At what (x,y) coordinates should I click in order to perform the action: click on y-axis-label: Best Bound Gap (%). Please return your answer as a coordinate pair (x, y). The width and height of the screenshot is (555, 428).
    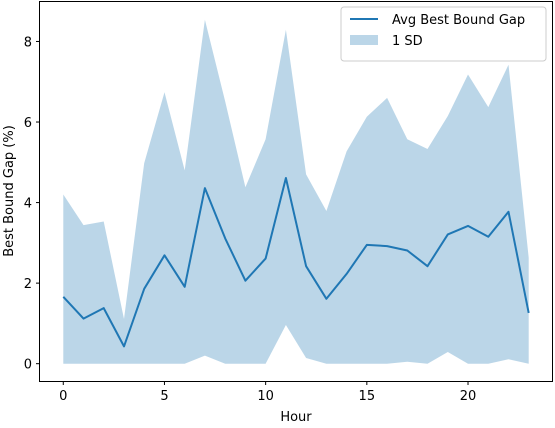
    Looking at the image, I should click on (9, 191).